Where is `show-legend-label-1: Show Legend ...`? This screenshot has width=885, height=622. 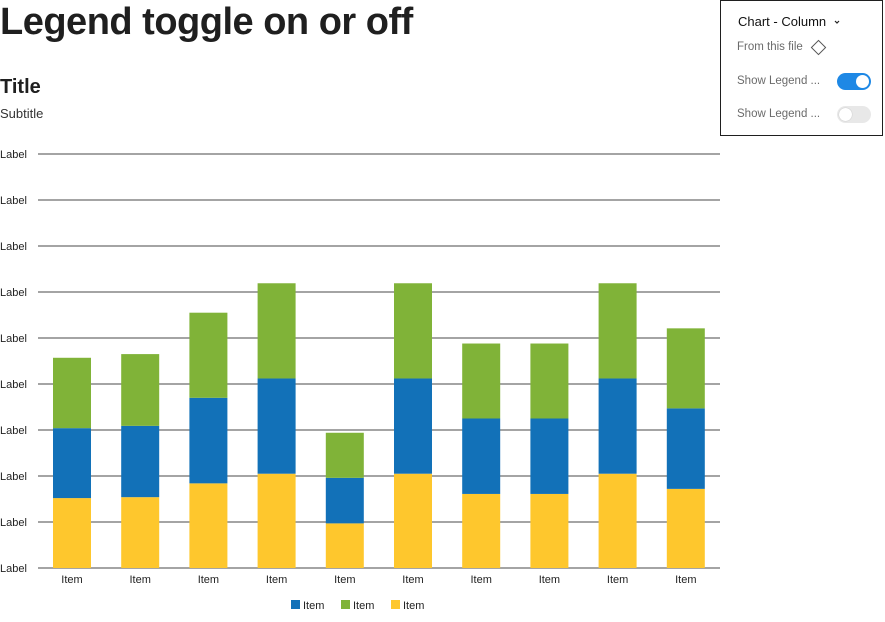
show-legend-label-1: Show Legend ... is located at coordinates (779, 81).